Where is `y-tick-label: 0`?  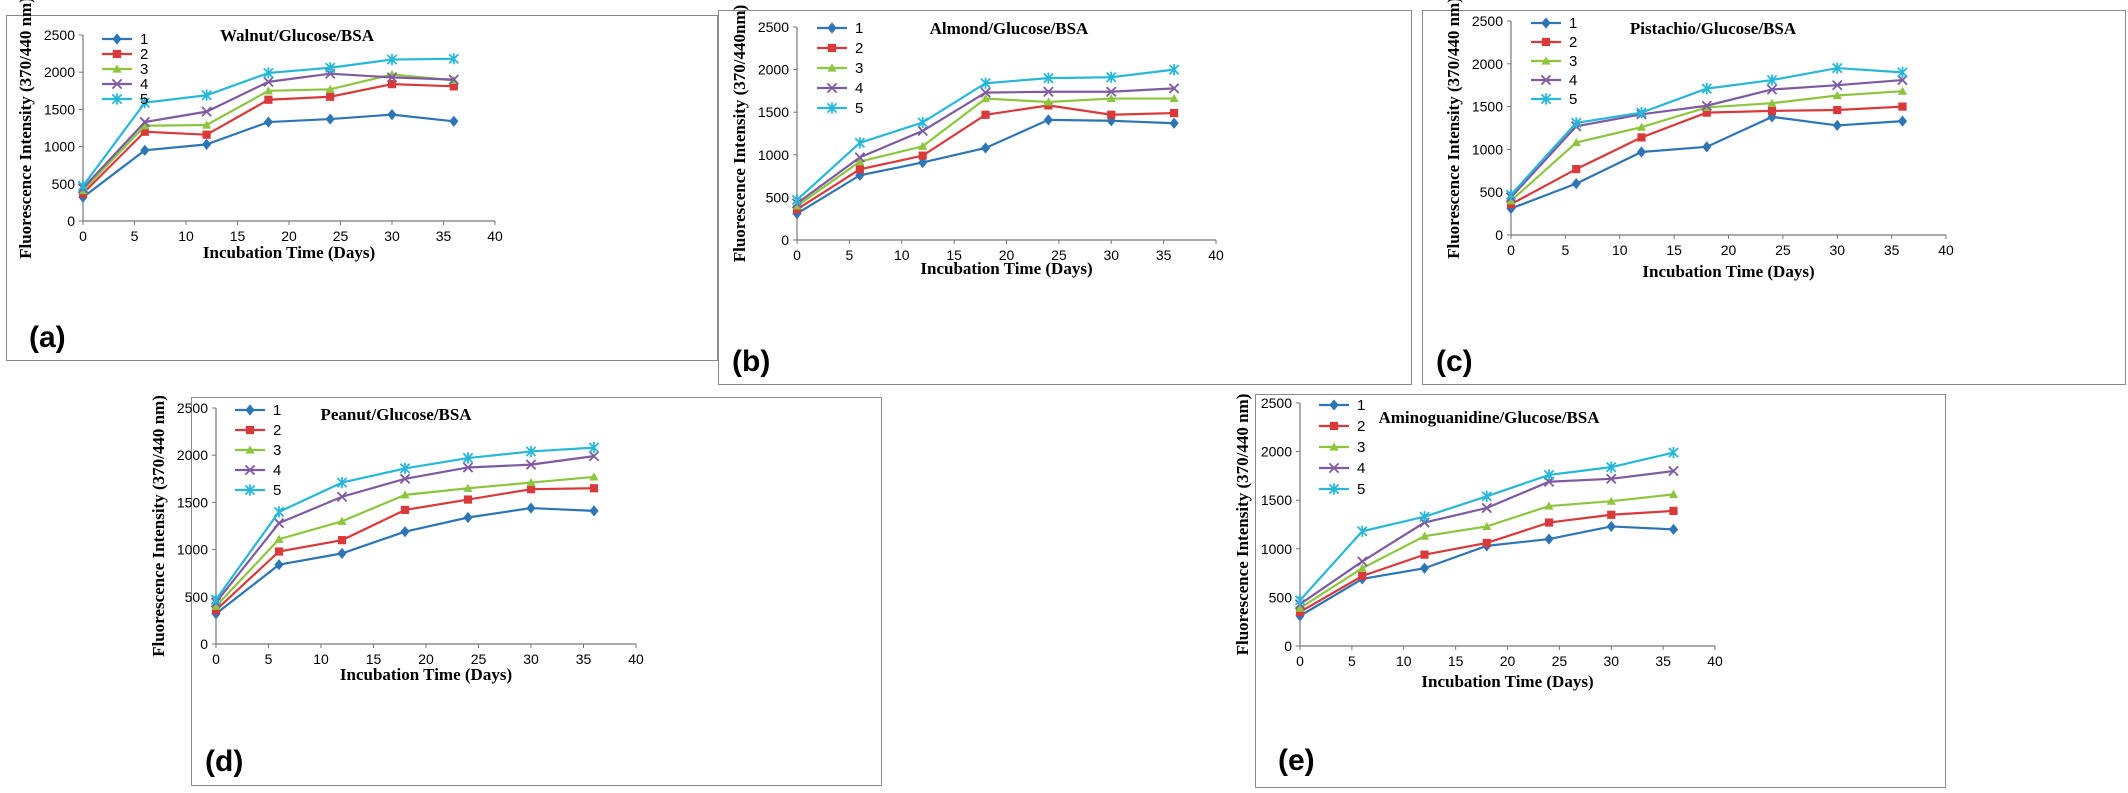 y-tick-label: 0 is located at coordinates (785, 240).